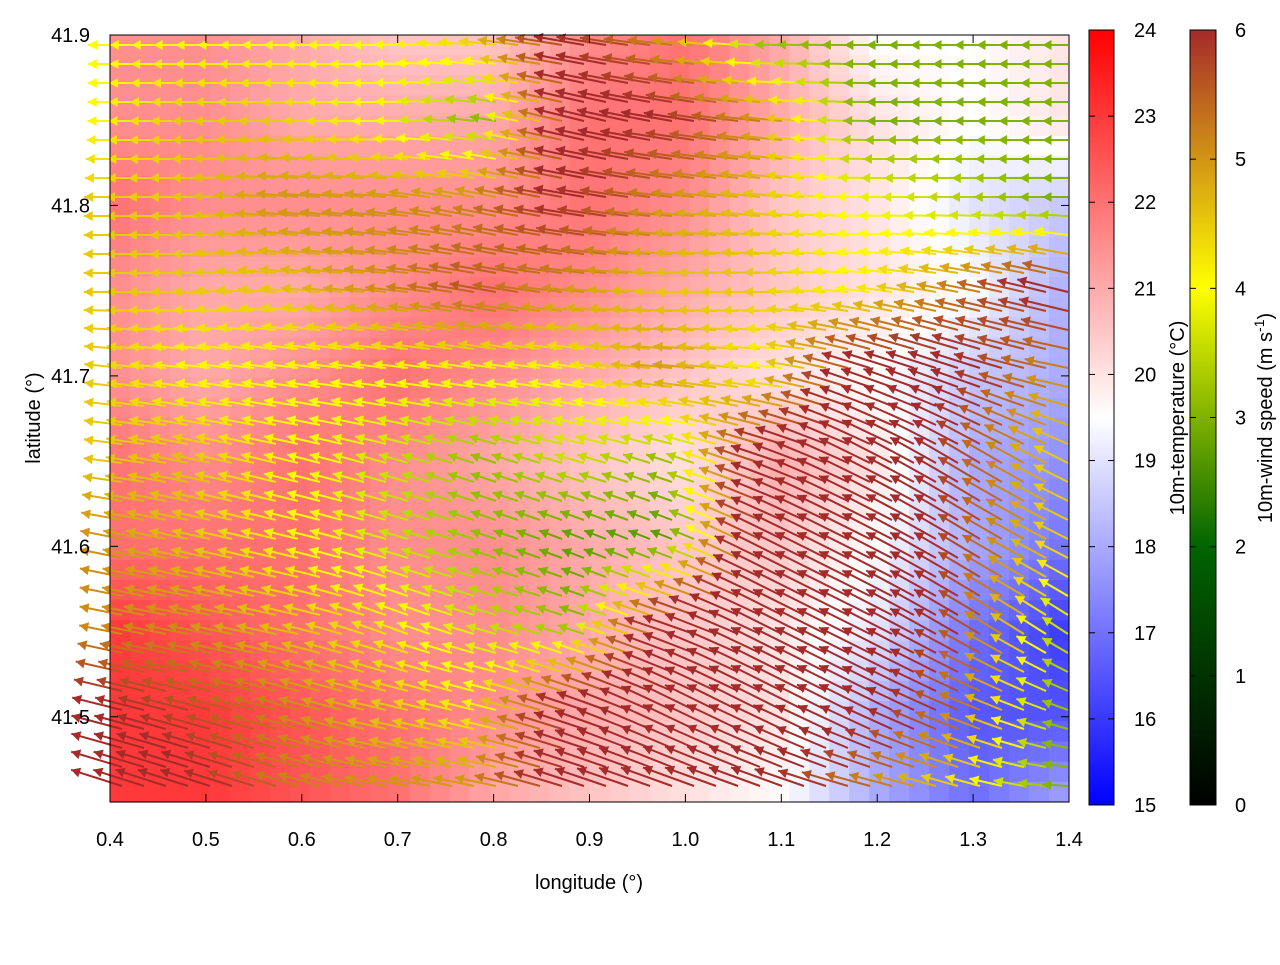 This screenshot has height=965, width=1280. I want to click on wind-colorbar-tick-label: 6, so click(1240, 31).